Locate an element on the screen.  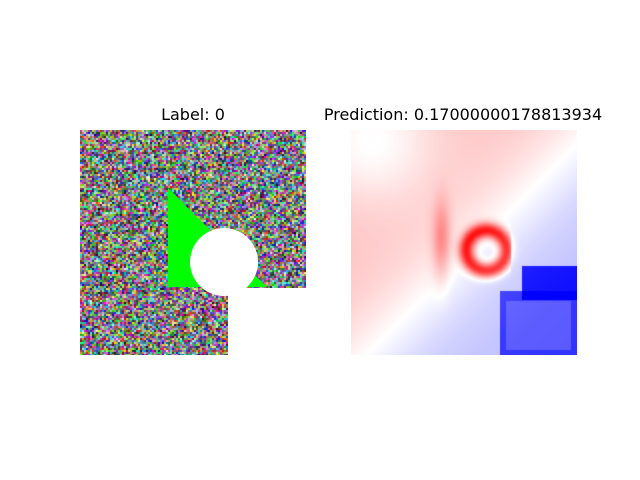
prediction-title: Prediction: 0.17000000178813934 is located at coordinates (463, 114).